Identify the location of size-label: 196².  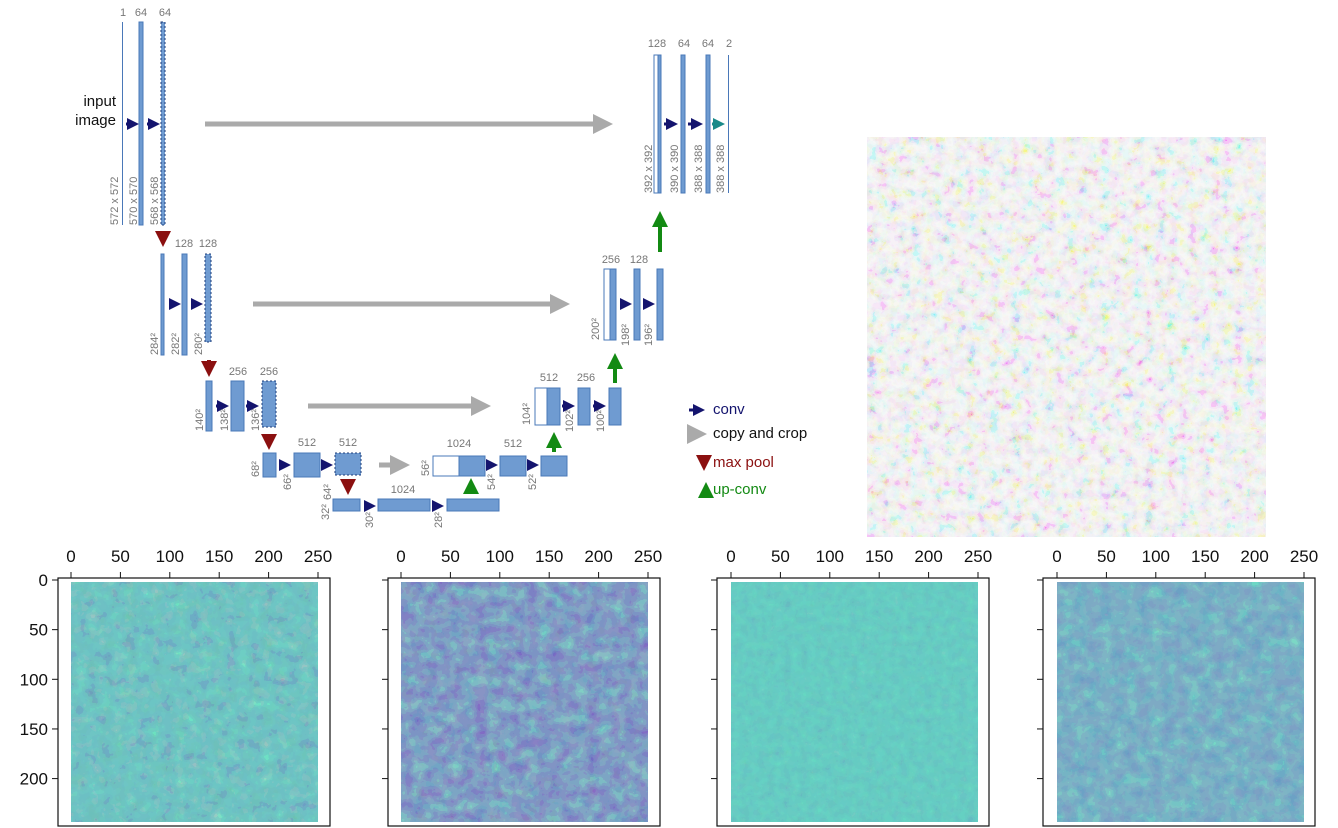
(649, 335).